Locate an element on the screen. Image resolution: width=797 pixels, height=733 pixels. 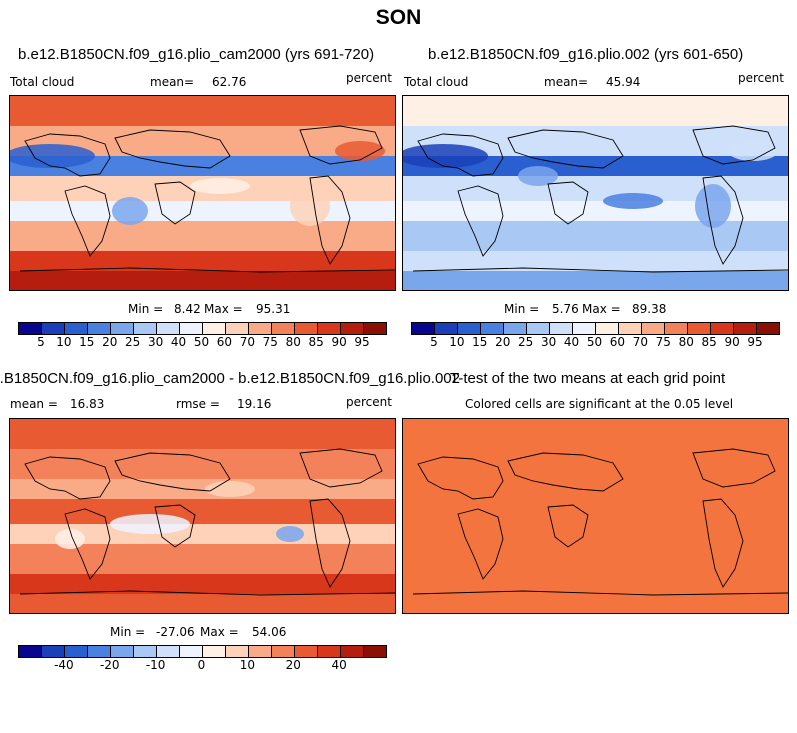
panel3-colorbar-ticks: -40 -20 -10 0 10 20 40 is located at coordinates (201, 666).